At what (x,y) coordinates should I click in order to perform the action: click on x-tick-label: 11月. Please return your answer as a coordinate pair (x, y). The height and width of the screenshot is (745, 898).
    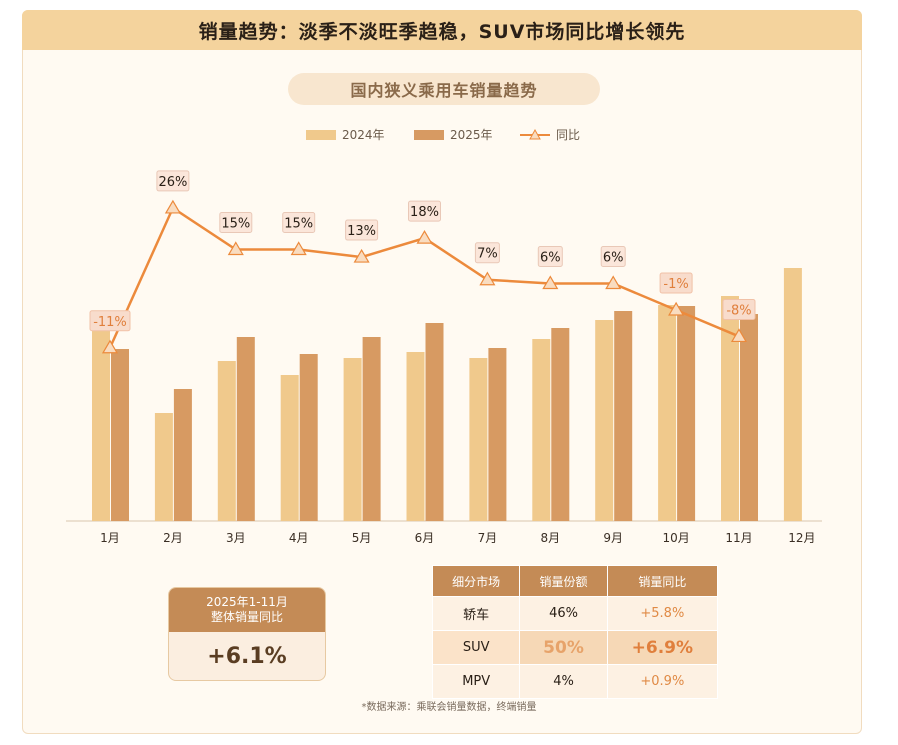
    Looking at the image, I should click on (738, 538).